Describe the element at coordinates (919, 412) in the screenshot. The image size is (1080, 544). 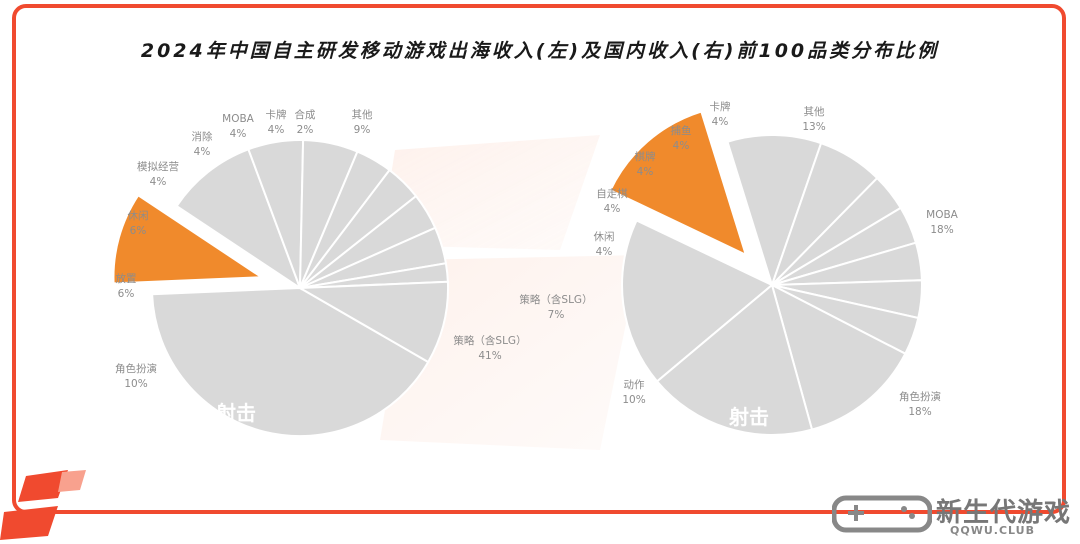
I see `slice-value-角色扮演: 18%` at that location.